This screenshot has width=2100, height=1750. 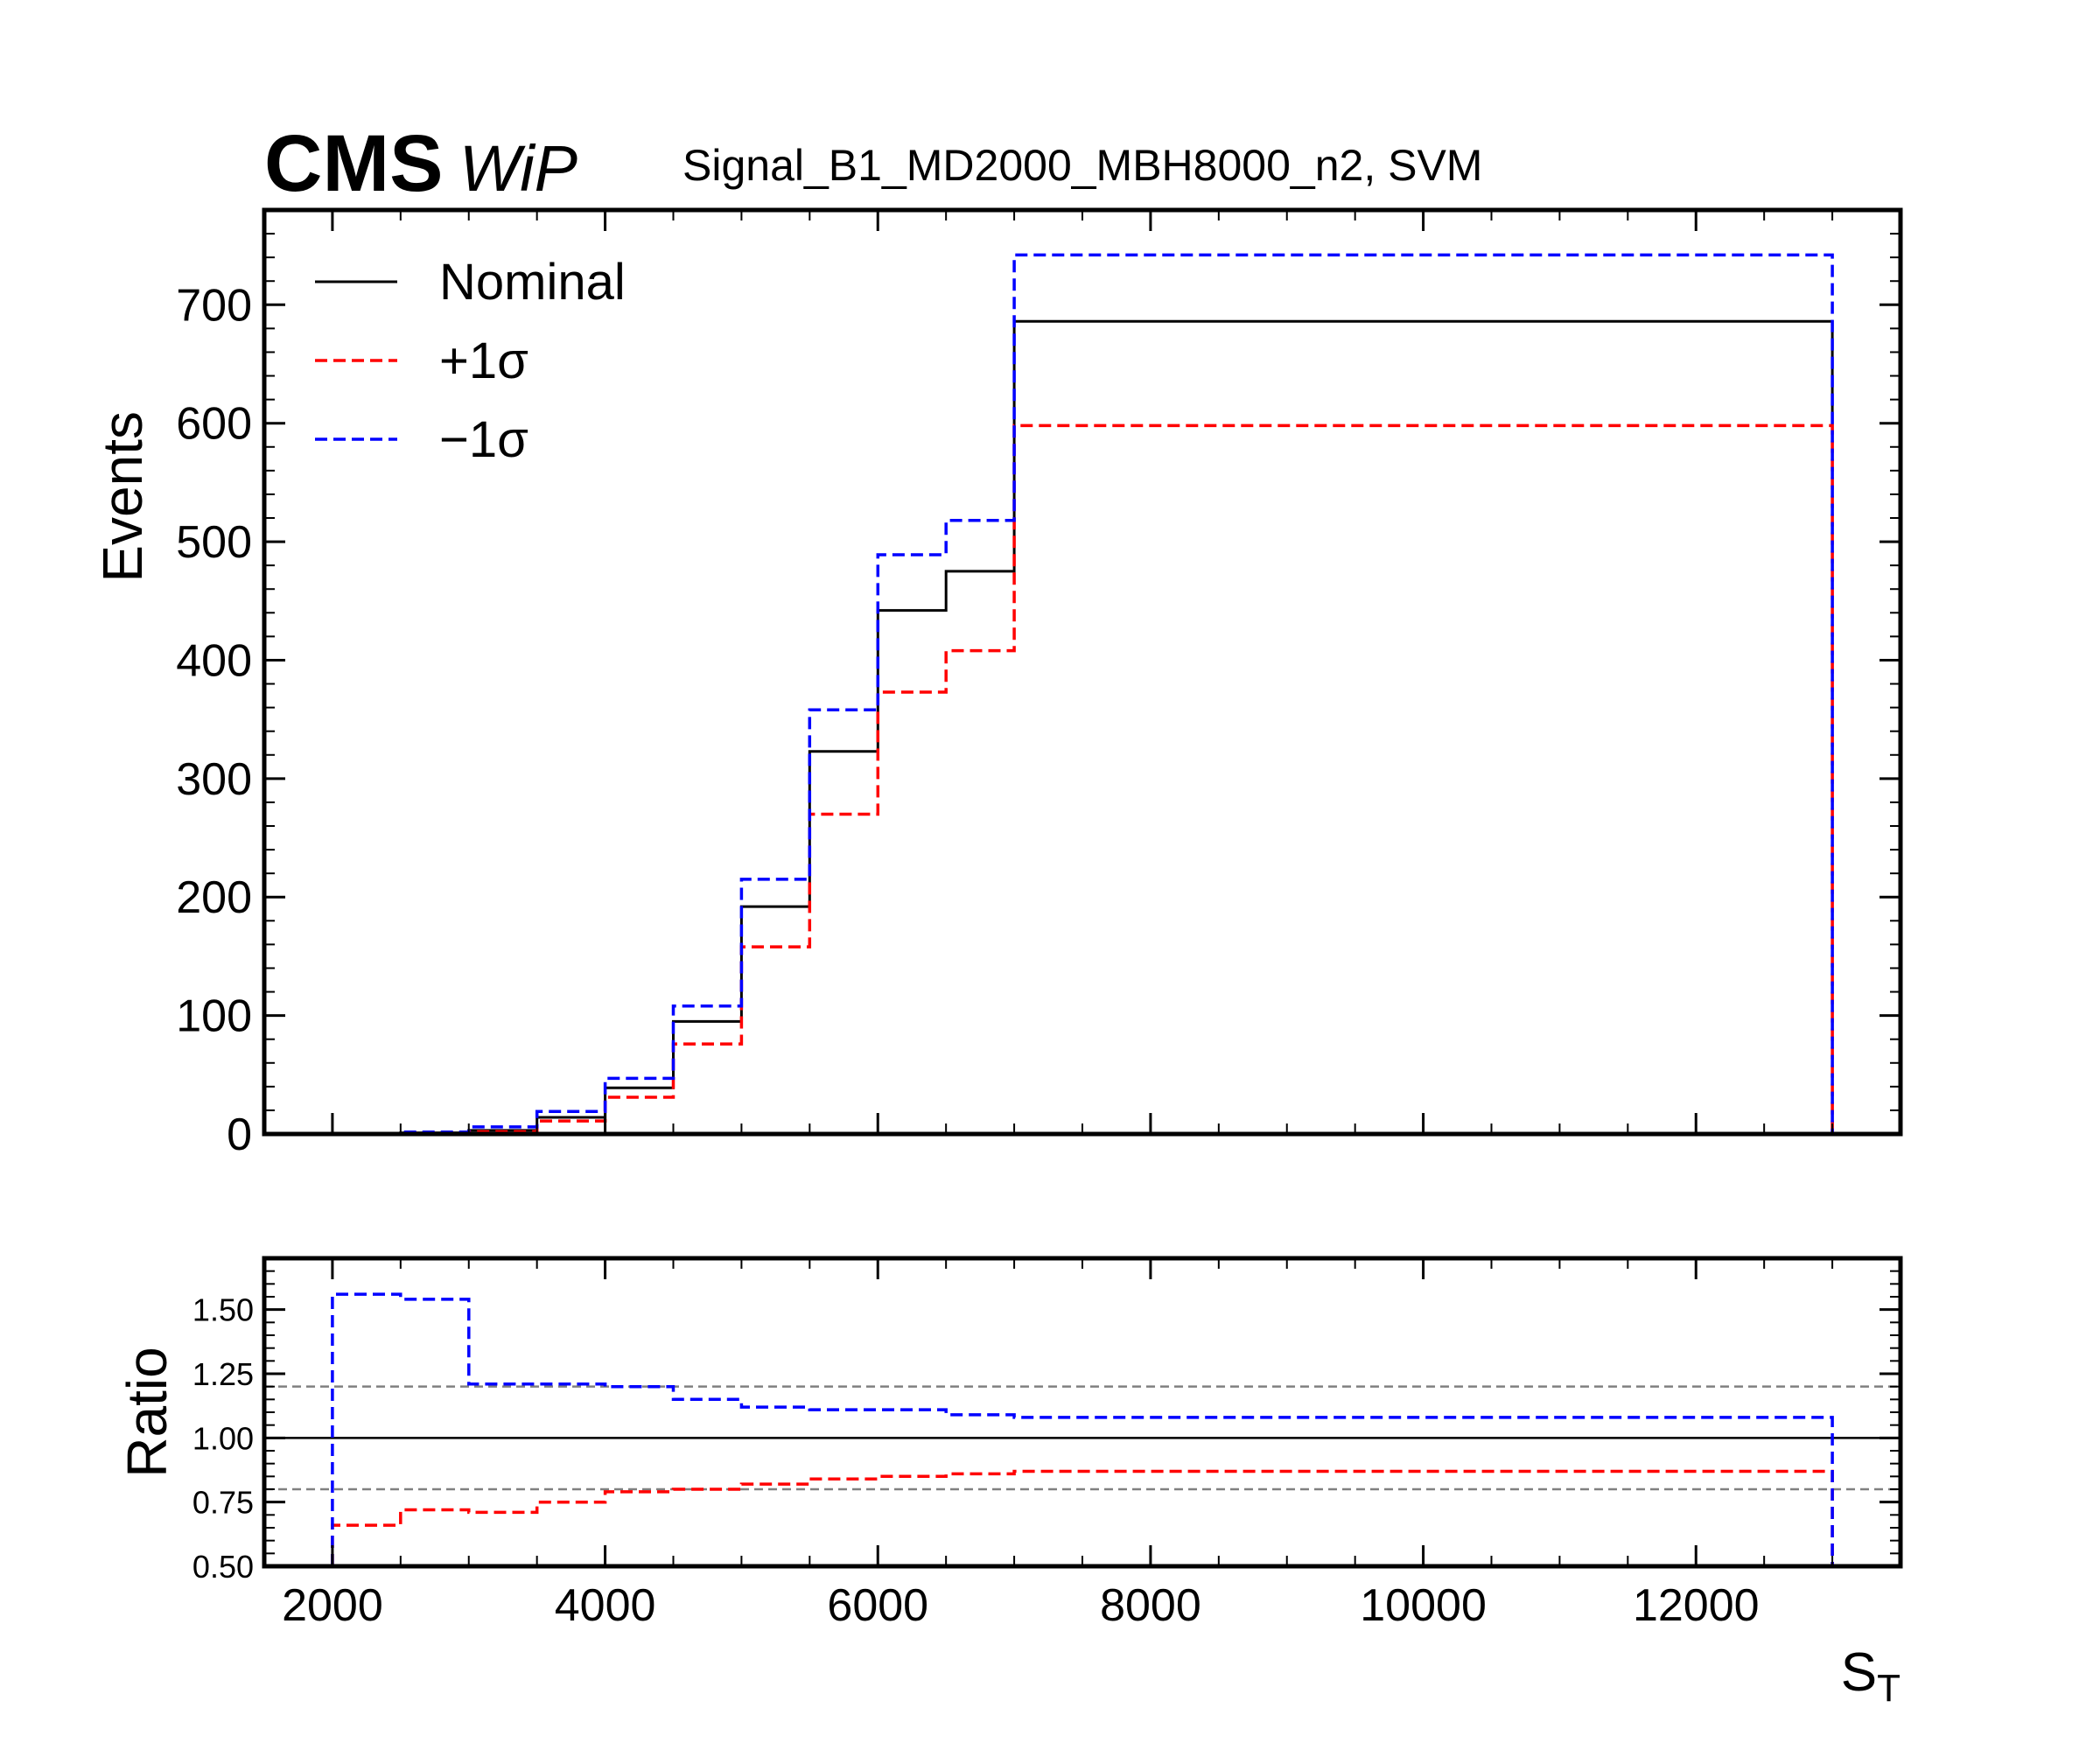 I want to click on legend: Nominal +1σ −1σ, so click(x=470, y=361).